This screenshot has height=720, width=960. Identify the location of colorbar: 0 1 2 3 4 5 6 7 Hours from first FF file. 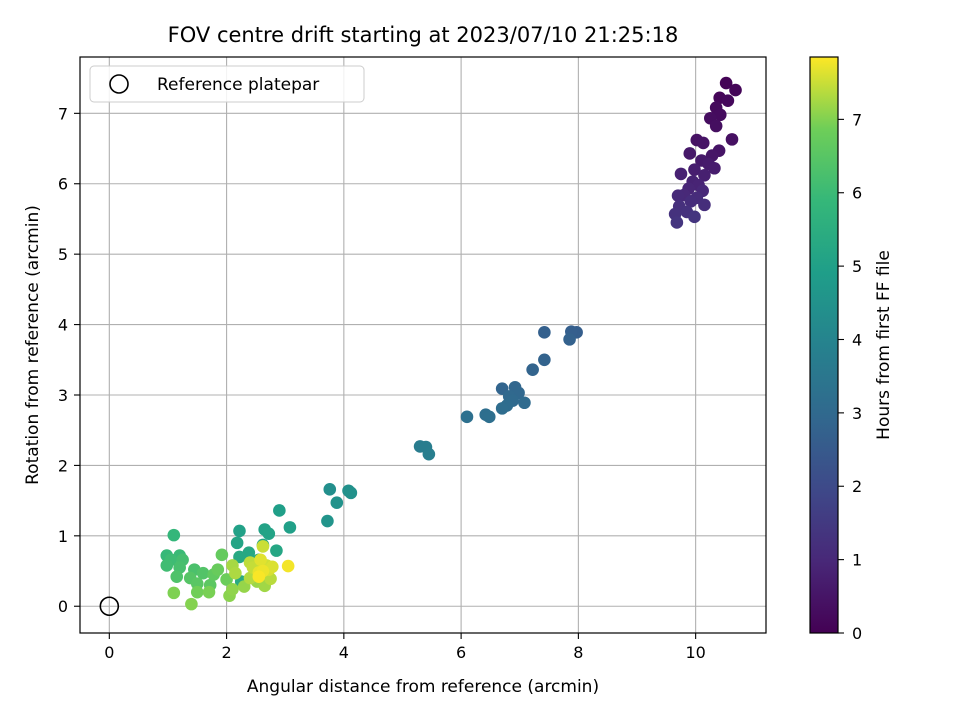
(851, 349).